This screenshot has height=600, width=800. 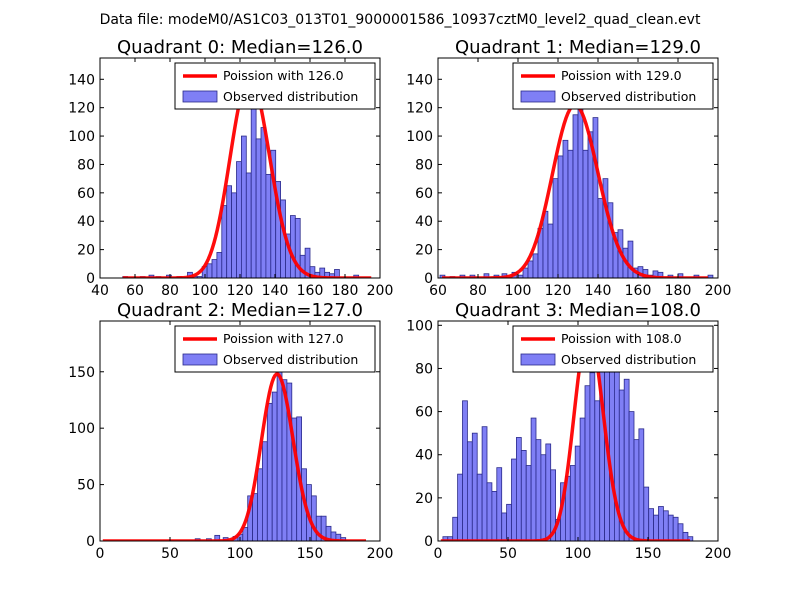 What do you see at coordinates (538, 96) in the screenshot?
I see `legend-bar-swatch` at bounding box center [538, 96].